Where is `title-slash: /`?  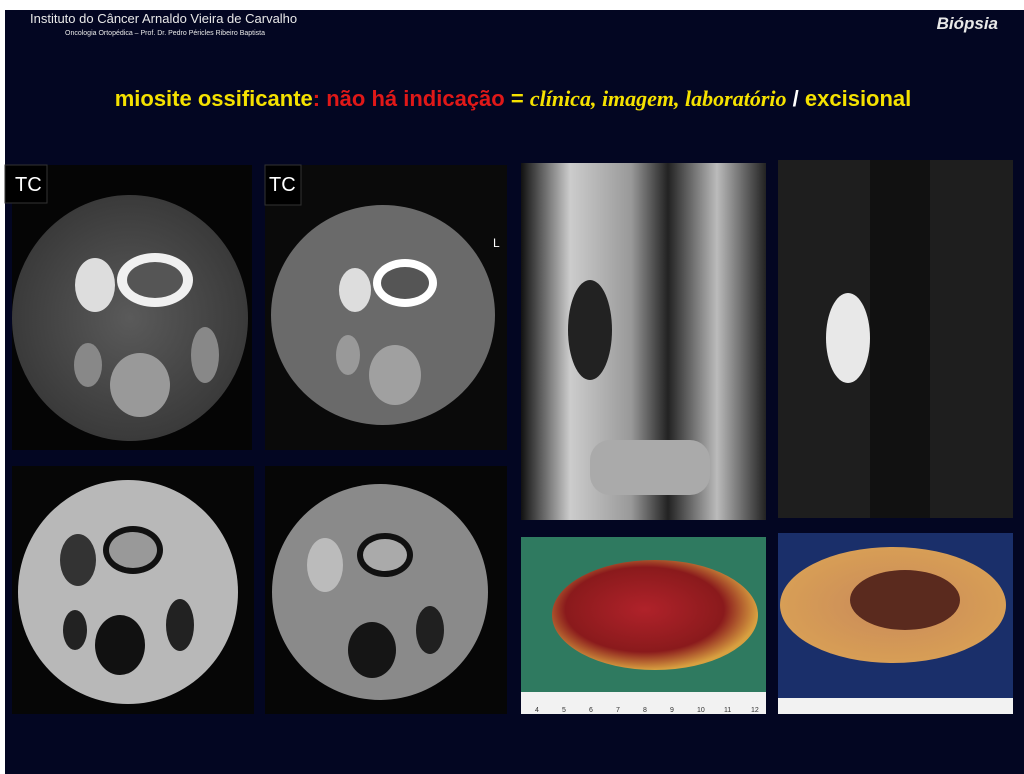 title-slash: / is located at coordinates (796, 98).